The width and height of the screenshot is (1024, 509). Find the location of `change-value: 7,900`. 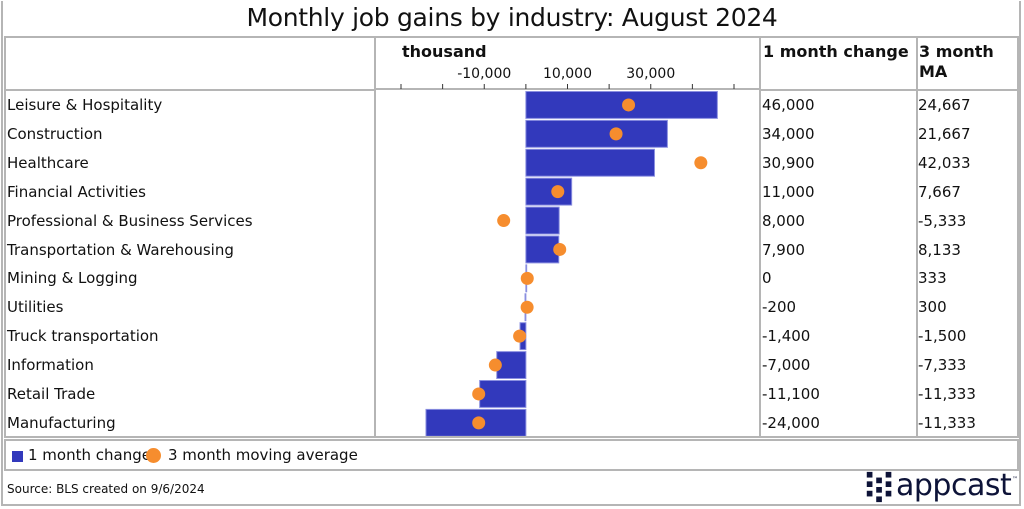

change-value: 7,900 is located at coordinates (783, 249).